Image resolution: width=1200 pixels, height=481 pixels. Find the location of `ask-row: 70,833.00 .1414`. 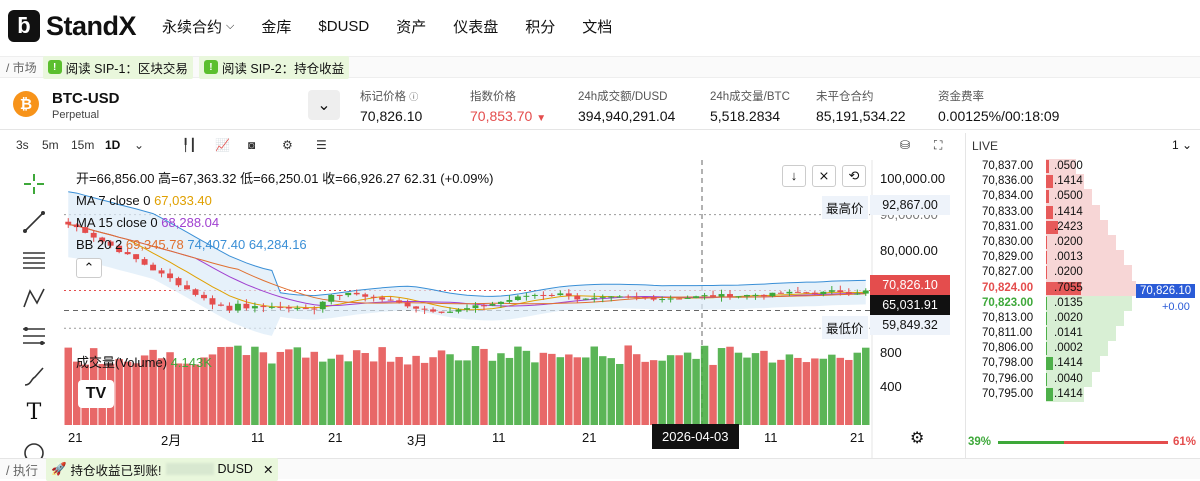

ask-row: 70,833.00 .1414 is located at coordinates (1083, 212).